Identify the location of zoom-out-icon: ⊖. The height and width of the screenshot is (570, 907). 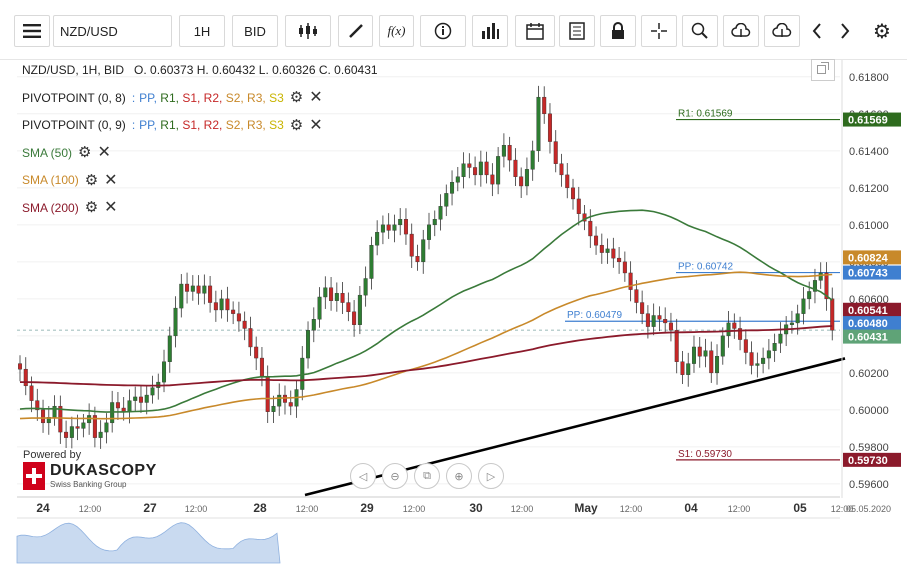
(395, 476).